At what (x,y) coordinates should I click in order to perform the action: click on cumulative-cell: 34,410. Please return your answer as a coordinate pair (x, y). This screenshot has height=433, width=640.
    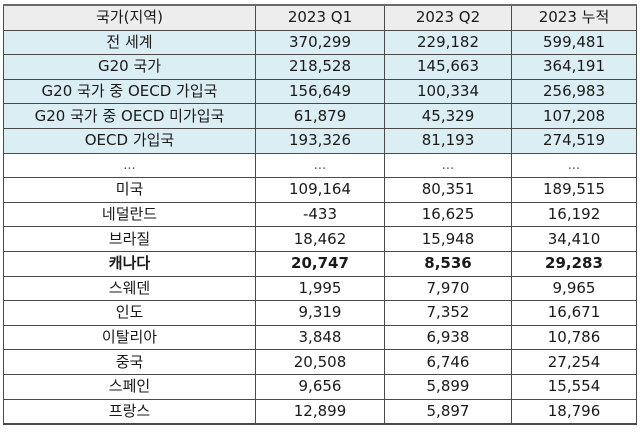
    Looking at the image, I should click on (574, 239).